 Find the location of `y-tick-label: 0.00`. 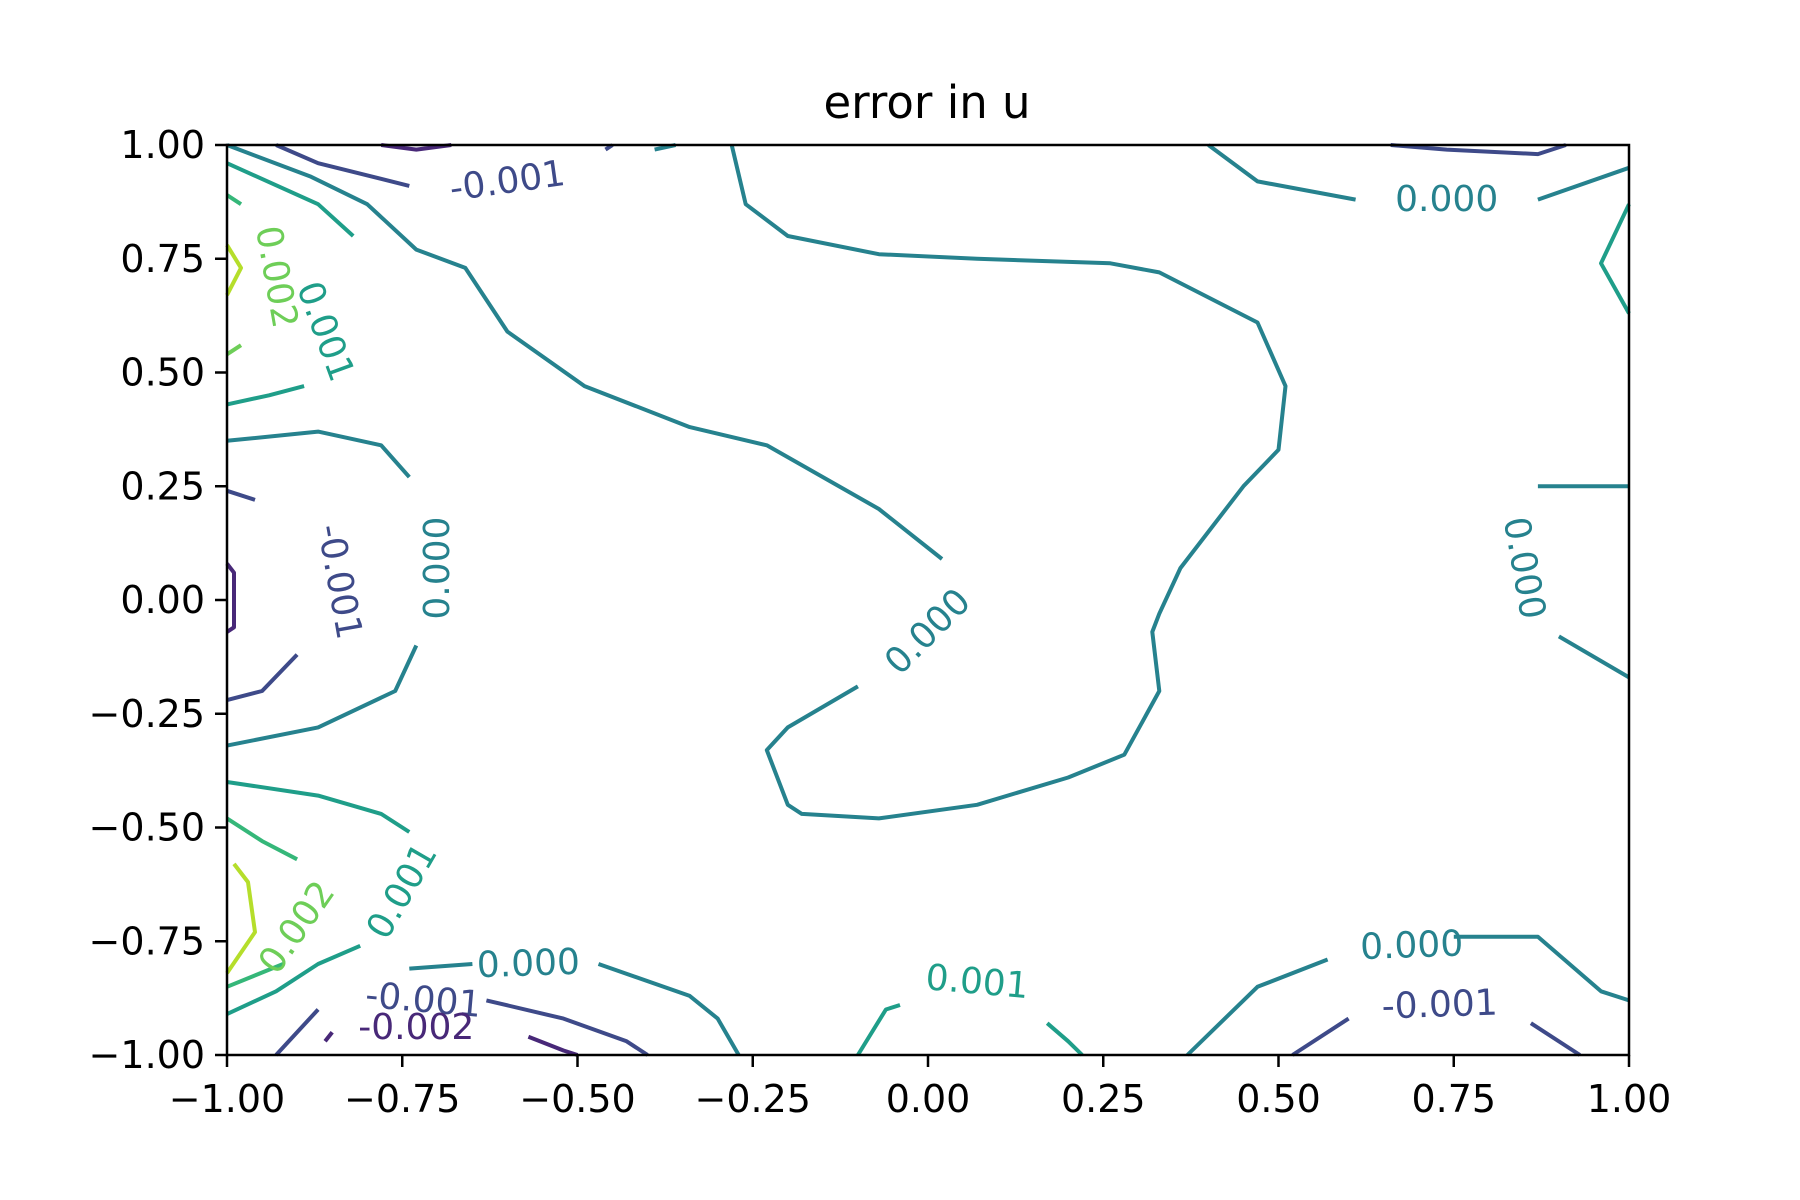

y-tick-label: 0.00 is located at coordinates (162, 600).